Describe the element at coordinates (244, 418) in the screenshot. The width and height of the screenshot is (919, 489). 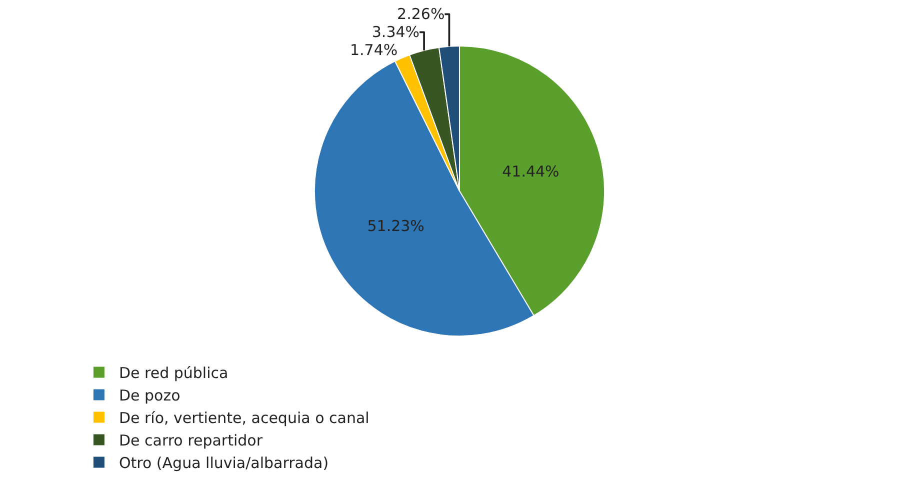
I see `legend-label: De río, vertiente, acequia o canal` at that location.